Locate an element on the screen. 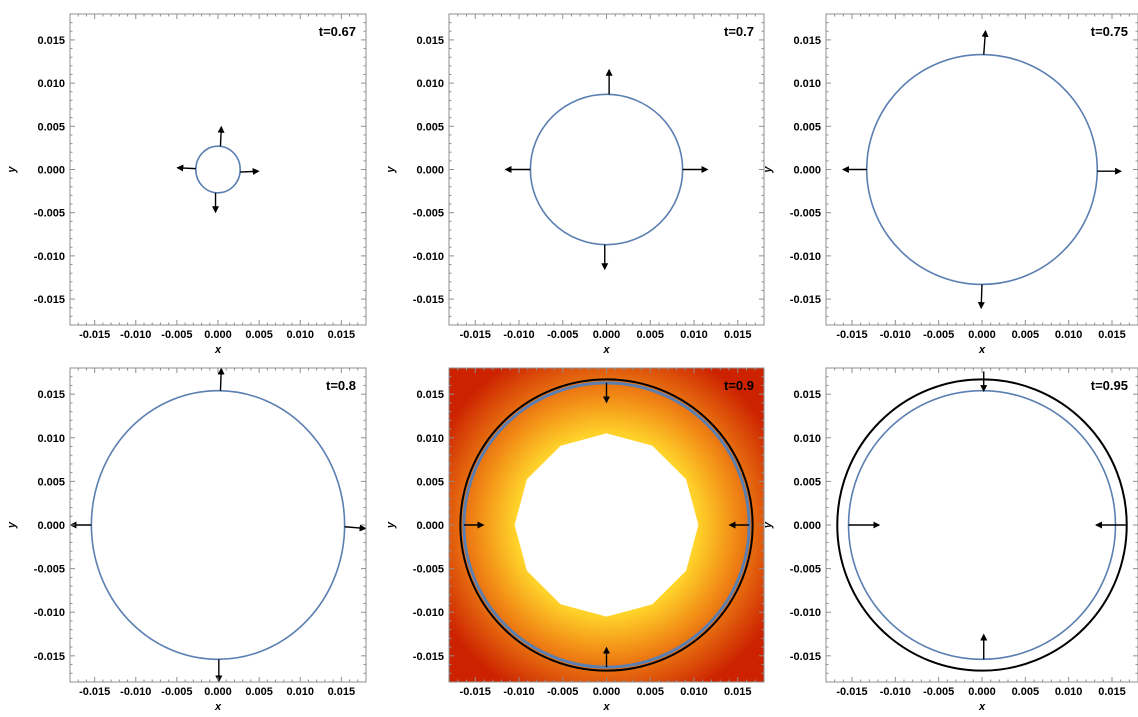 The width and height of the screenshot is (1138, 717). time-label: t=0.67 is located at coordinates (337, 31).